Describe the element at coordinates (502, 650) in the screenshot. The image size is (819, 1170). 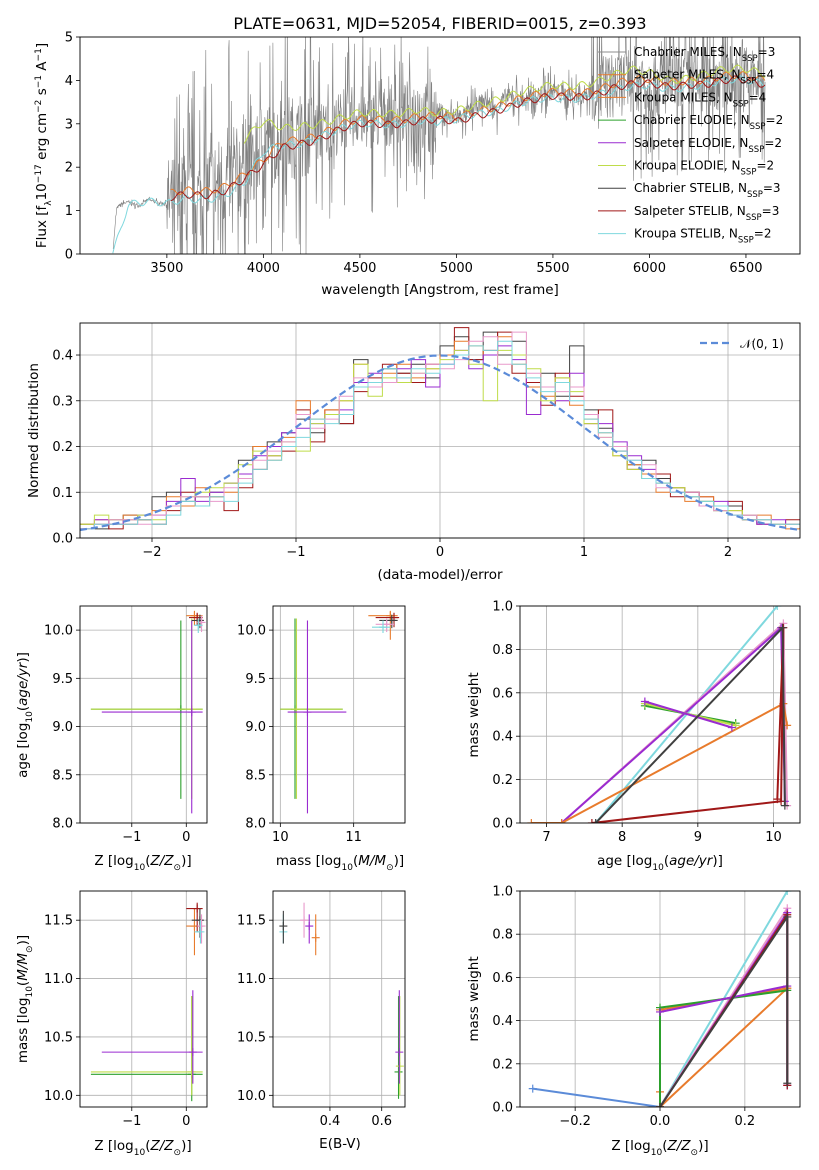
I see `y-tick-label: 0.8` at that location.